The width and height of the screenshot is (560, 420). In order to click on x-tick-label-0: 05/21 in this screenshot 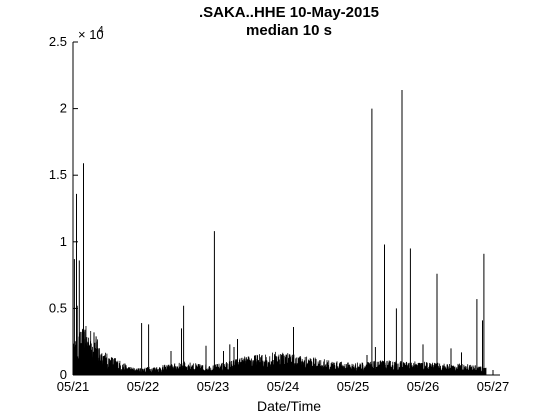, I will do `click(73, 386)`.